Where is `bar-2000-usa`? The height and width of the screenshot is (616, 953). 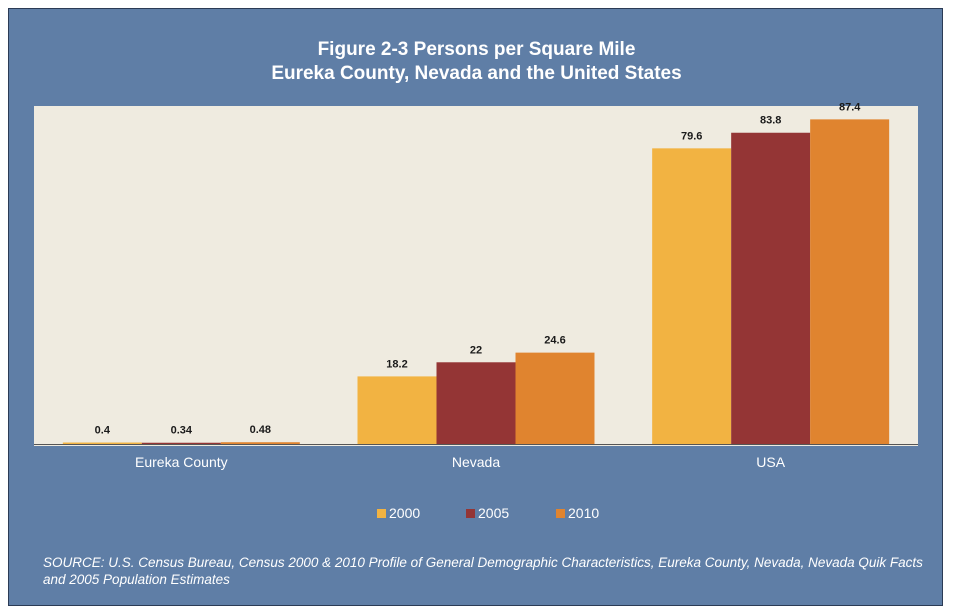 bar-2000-usa is located at coordinates (692, 296).